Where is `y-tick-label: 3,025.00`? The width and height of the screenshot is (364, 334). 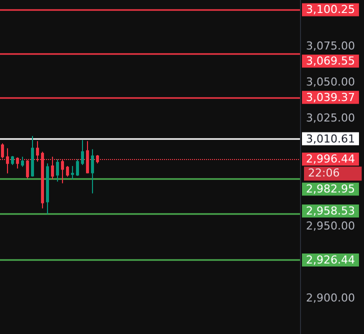 y-tick-label: 3,025.00 is located at coordinates (330, 118).